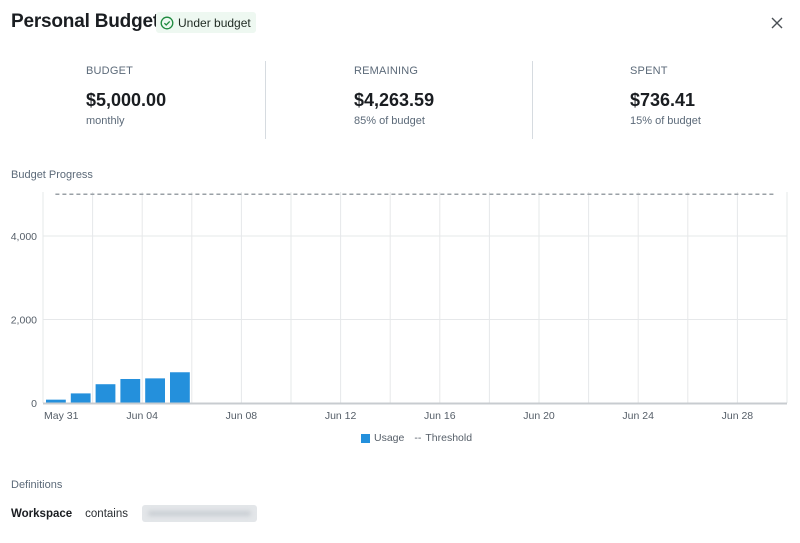 The height and width of the screenshot is (543, 800). I want to click on y-tick-label: 2,000, so click(24, 321).